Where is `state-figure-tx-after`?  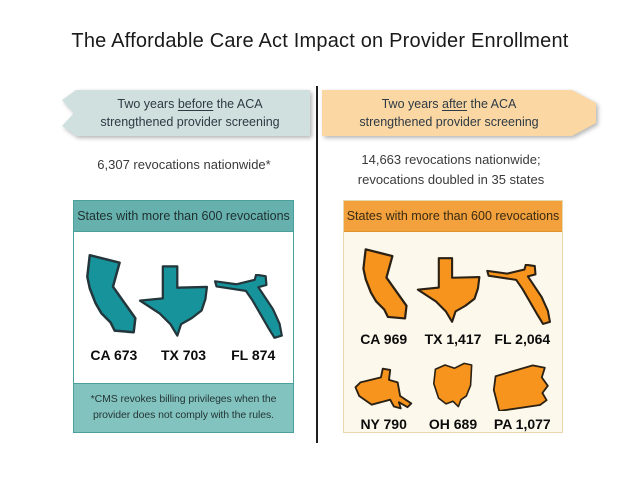
state-figure-tx-after is located at coordinates (450, 290).